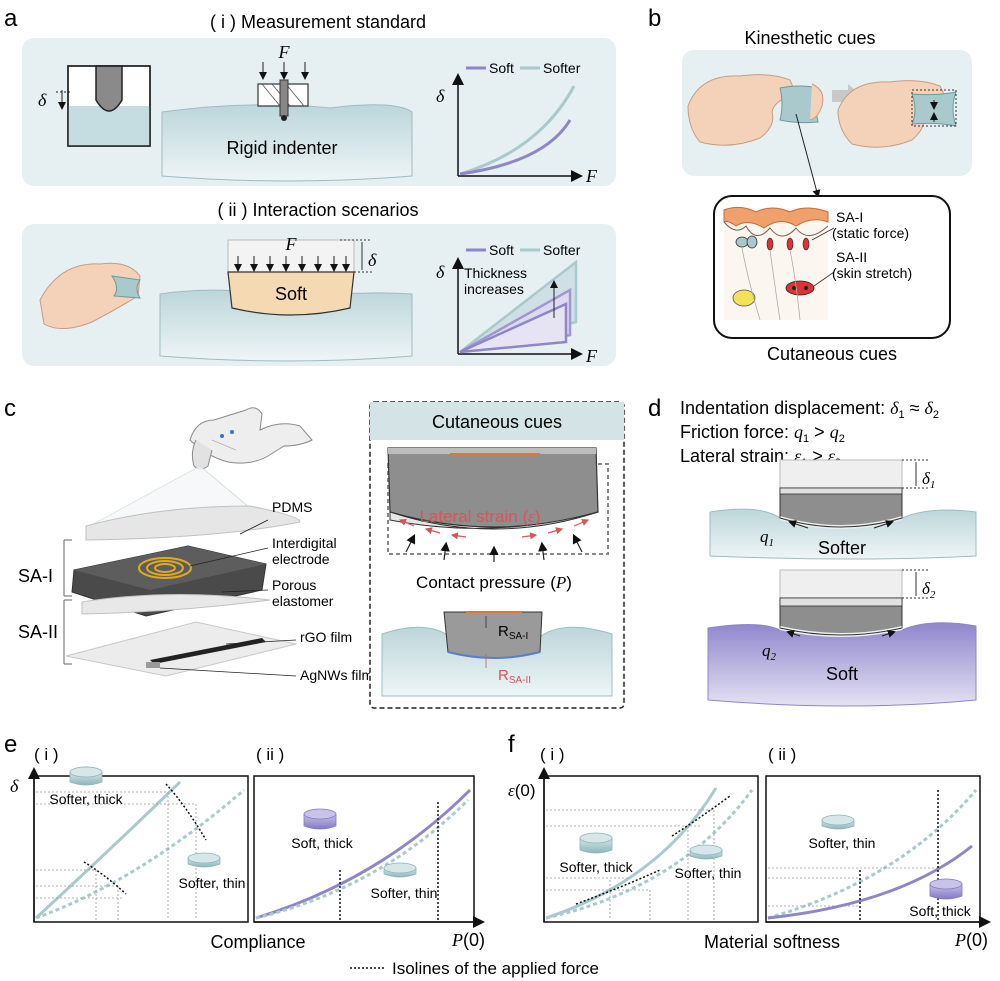 This screenshot has height=981, width=1000. Describe the element at coordinates (501, 250) in the screenshot. I see `a-ii-legend-soft: Soft` at that location.